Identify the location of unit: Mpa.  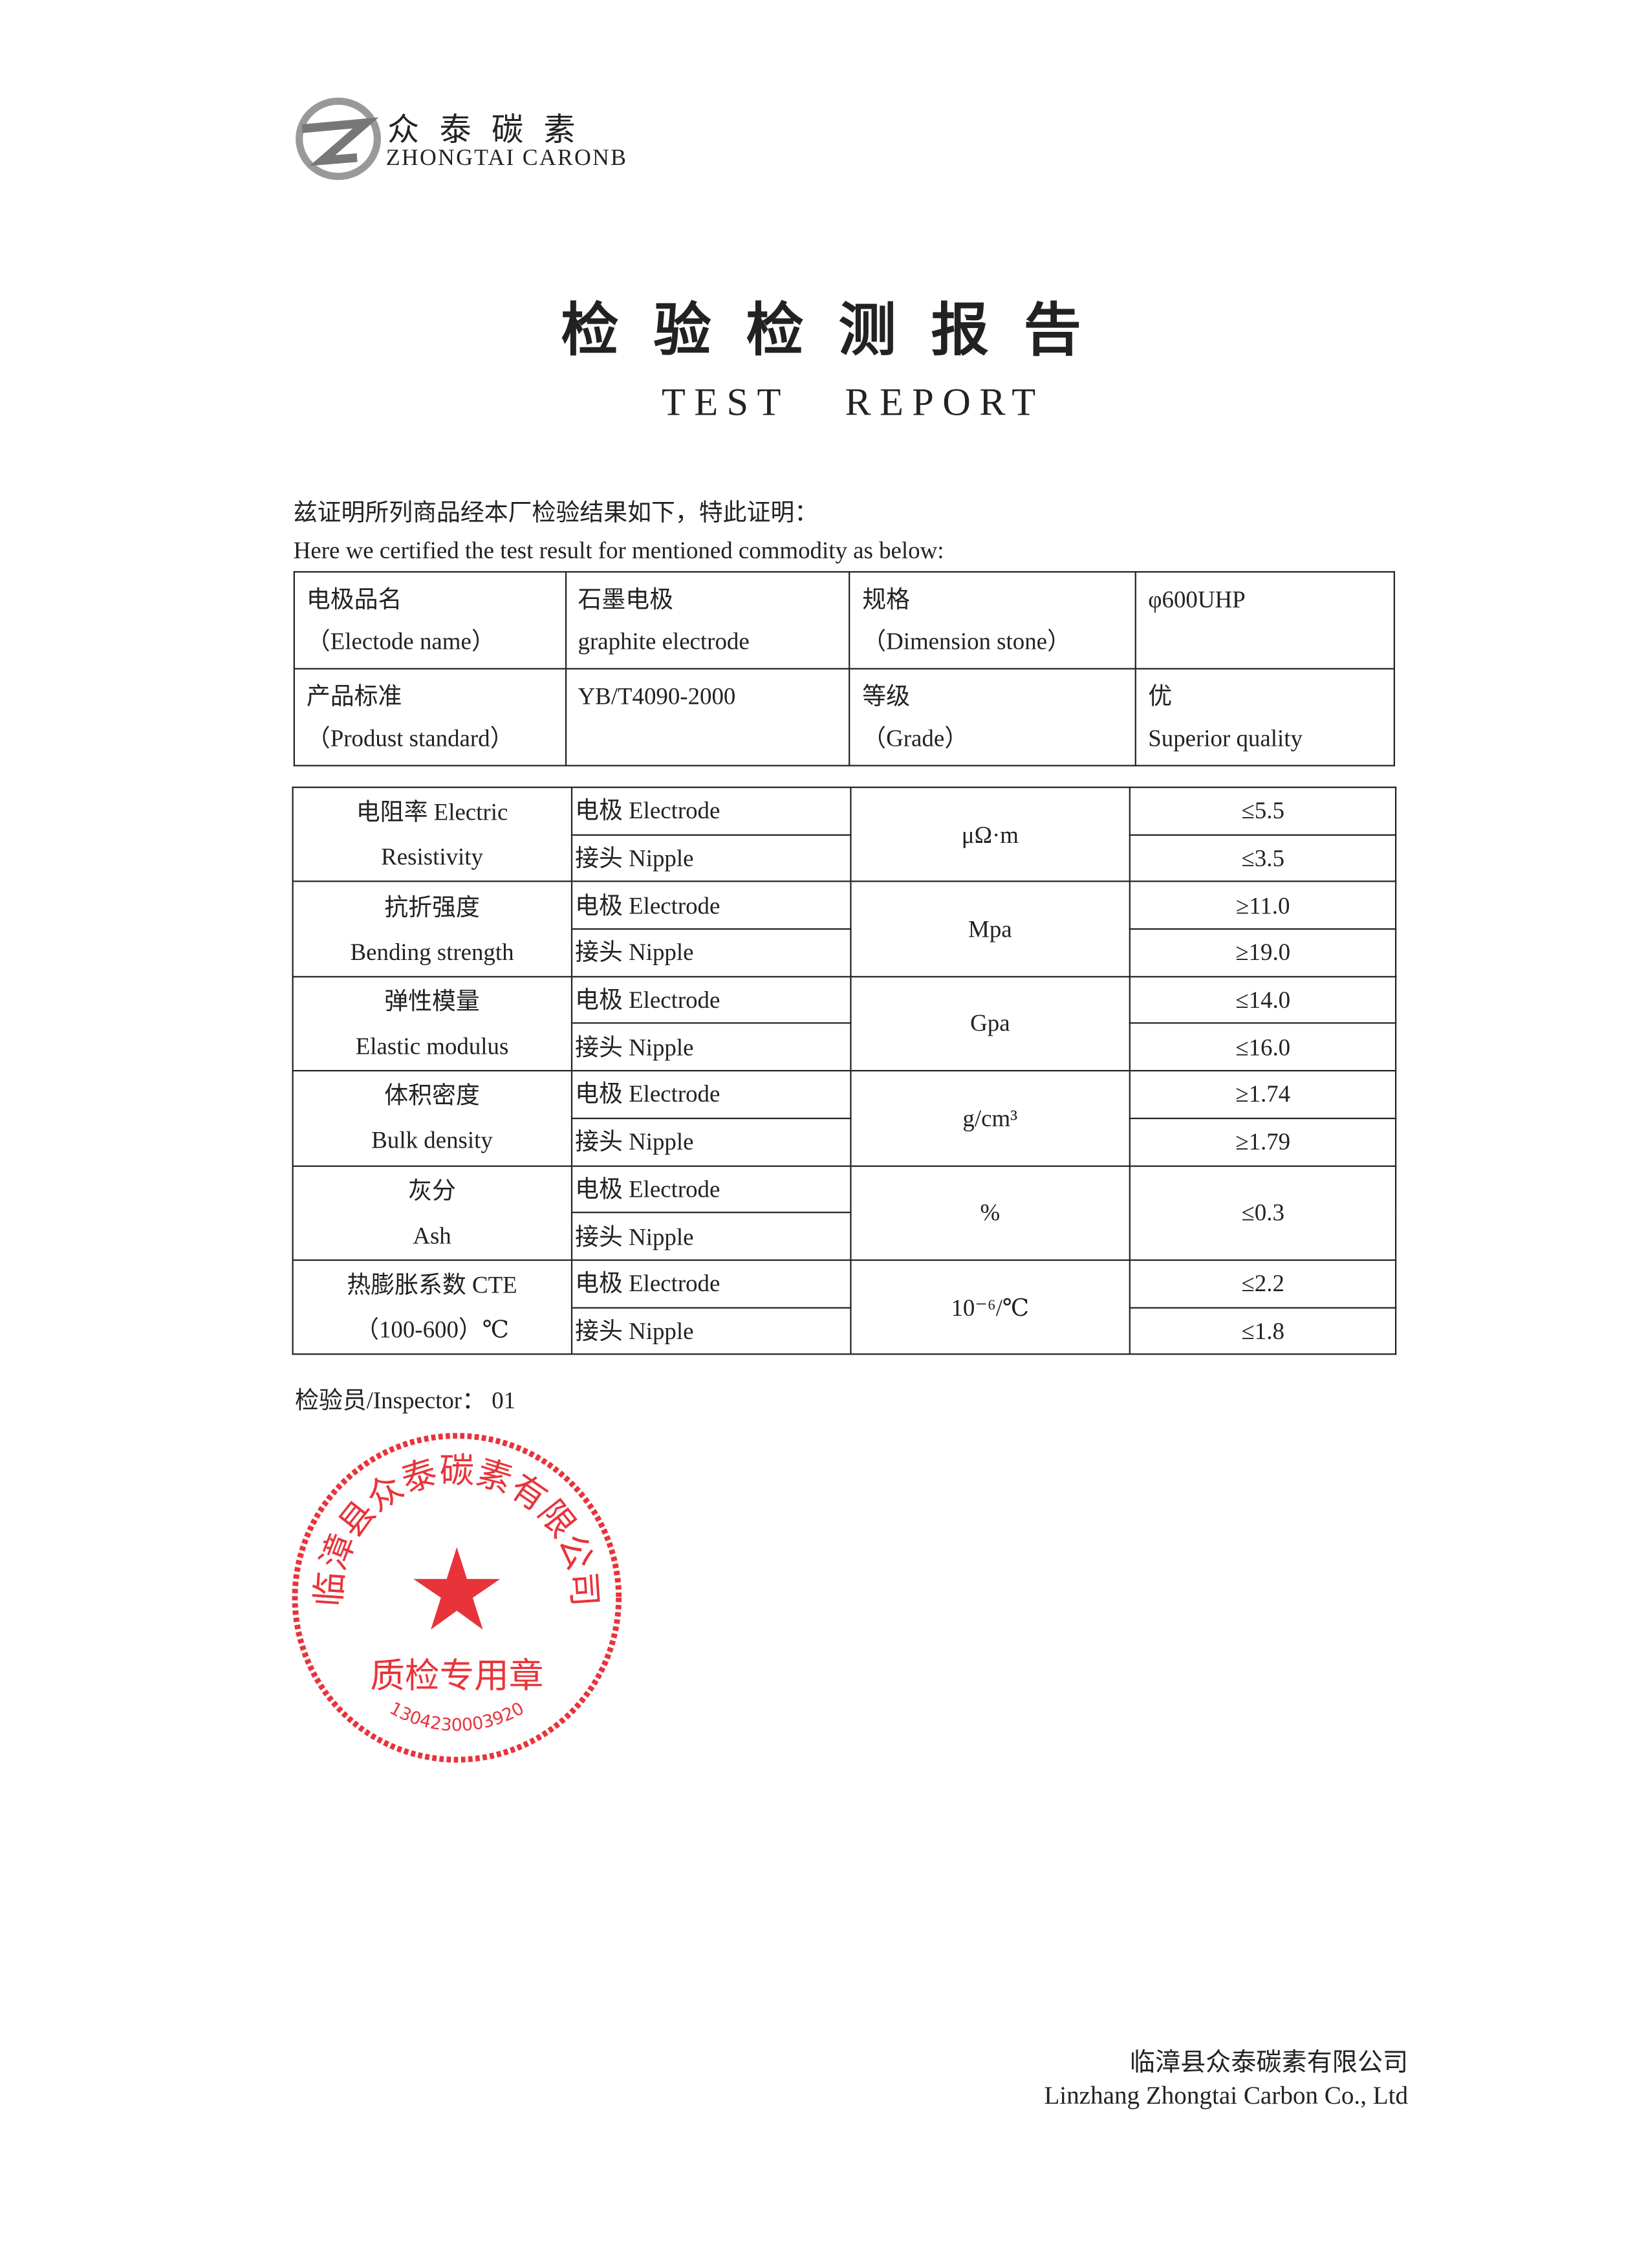
(990, 929).